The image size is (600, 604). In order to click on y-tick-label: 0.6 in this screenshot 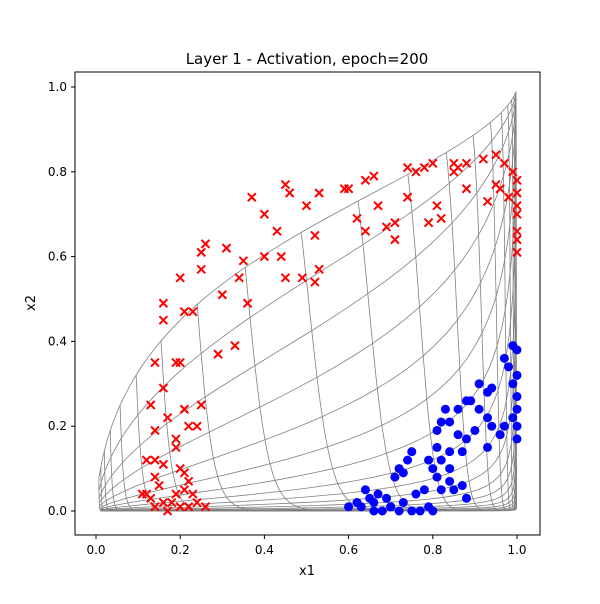, I will do `click(57, 257)`.